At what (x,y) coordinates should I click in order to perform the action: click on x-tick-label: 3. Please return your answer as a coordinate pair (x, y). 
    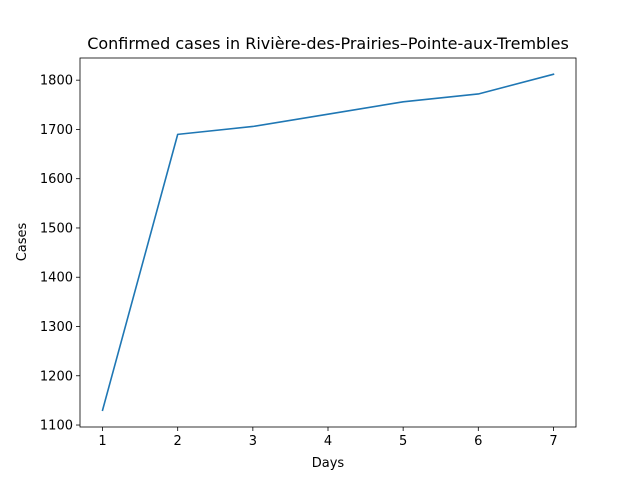
    Looking at the image, I should click on (253, 441).